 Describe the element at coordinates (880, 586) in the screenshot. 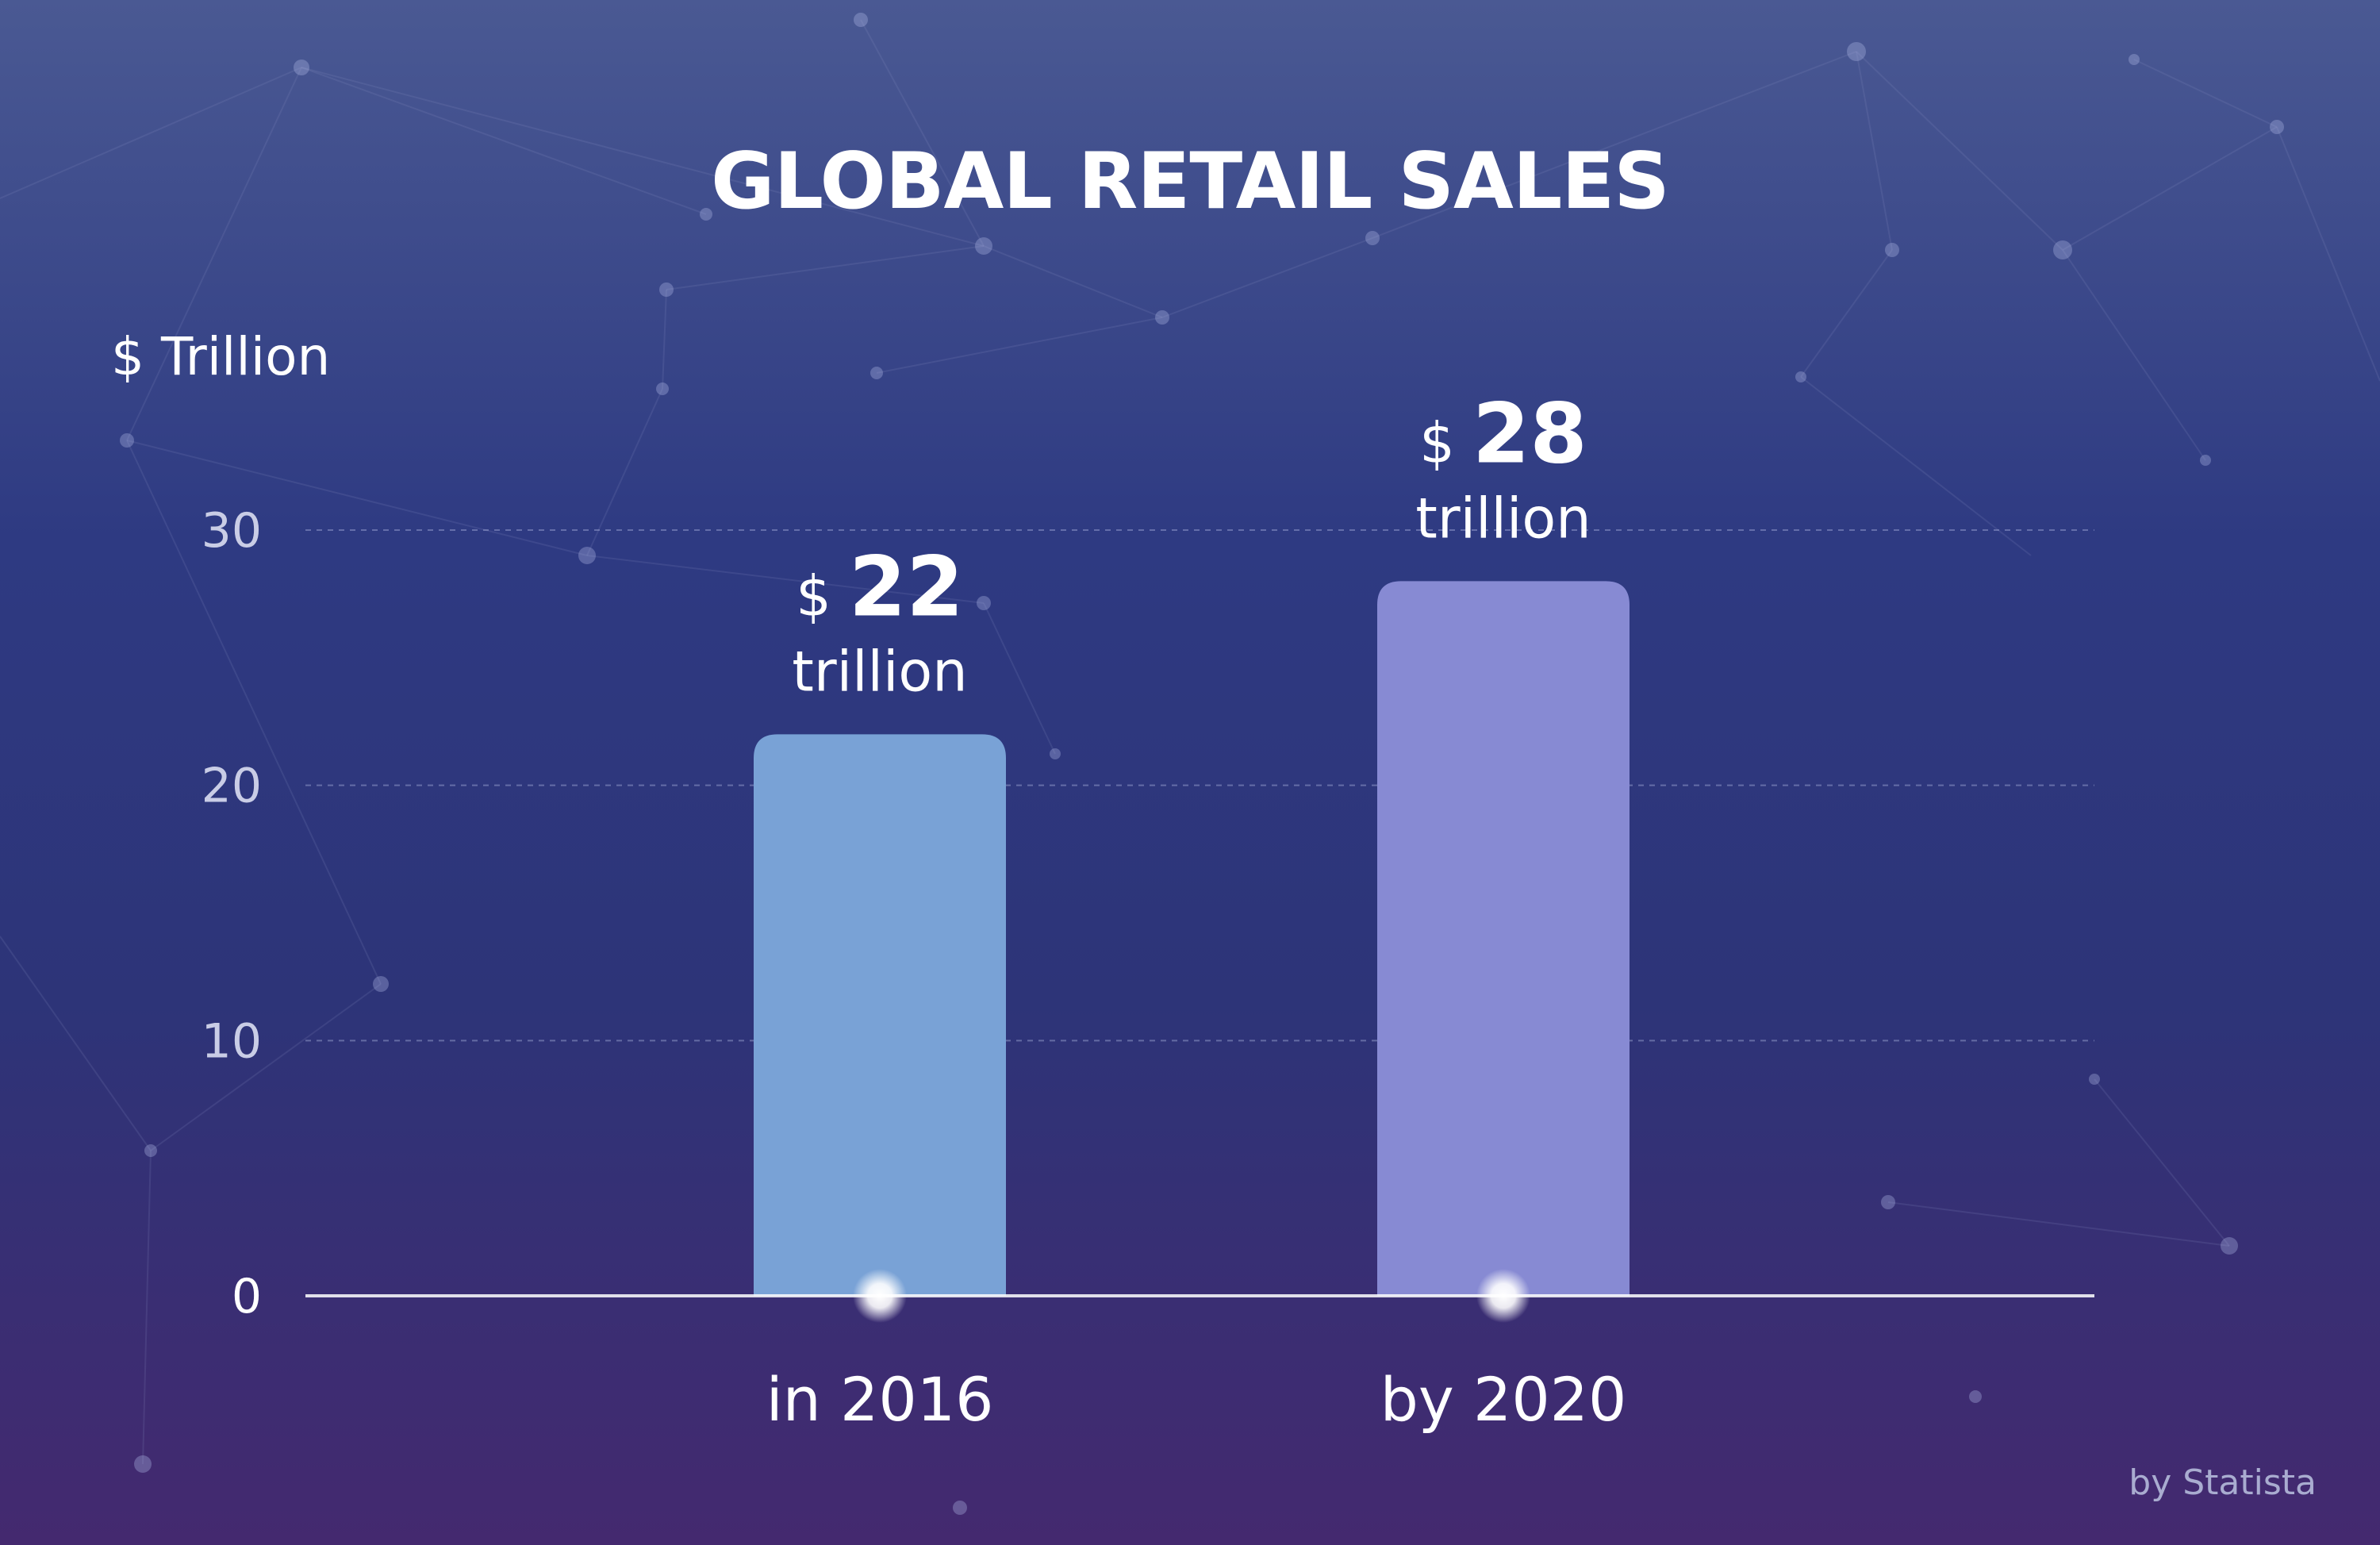

I see `data-label-value: $ 22` at that location.